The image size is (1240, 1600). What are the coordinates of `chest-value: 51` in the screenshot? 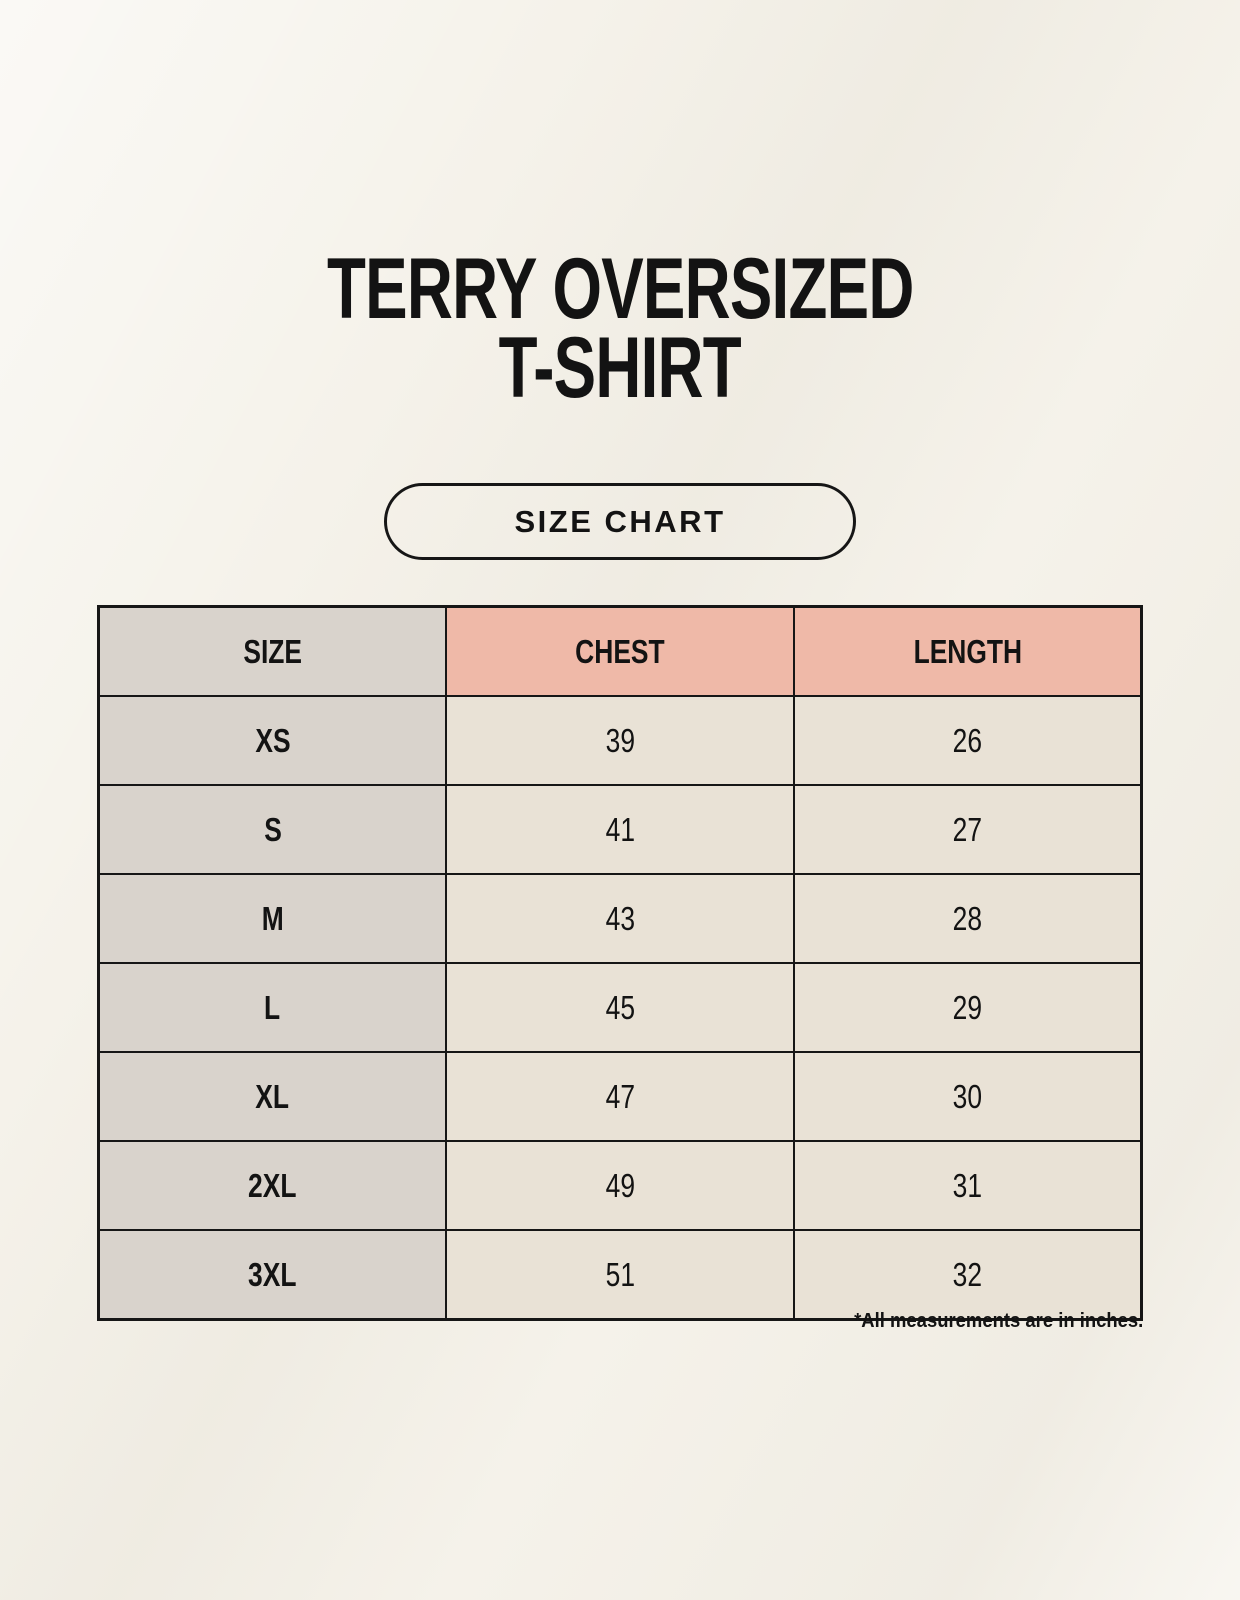 It's located at (620, 1274).